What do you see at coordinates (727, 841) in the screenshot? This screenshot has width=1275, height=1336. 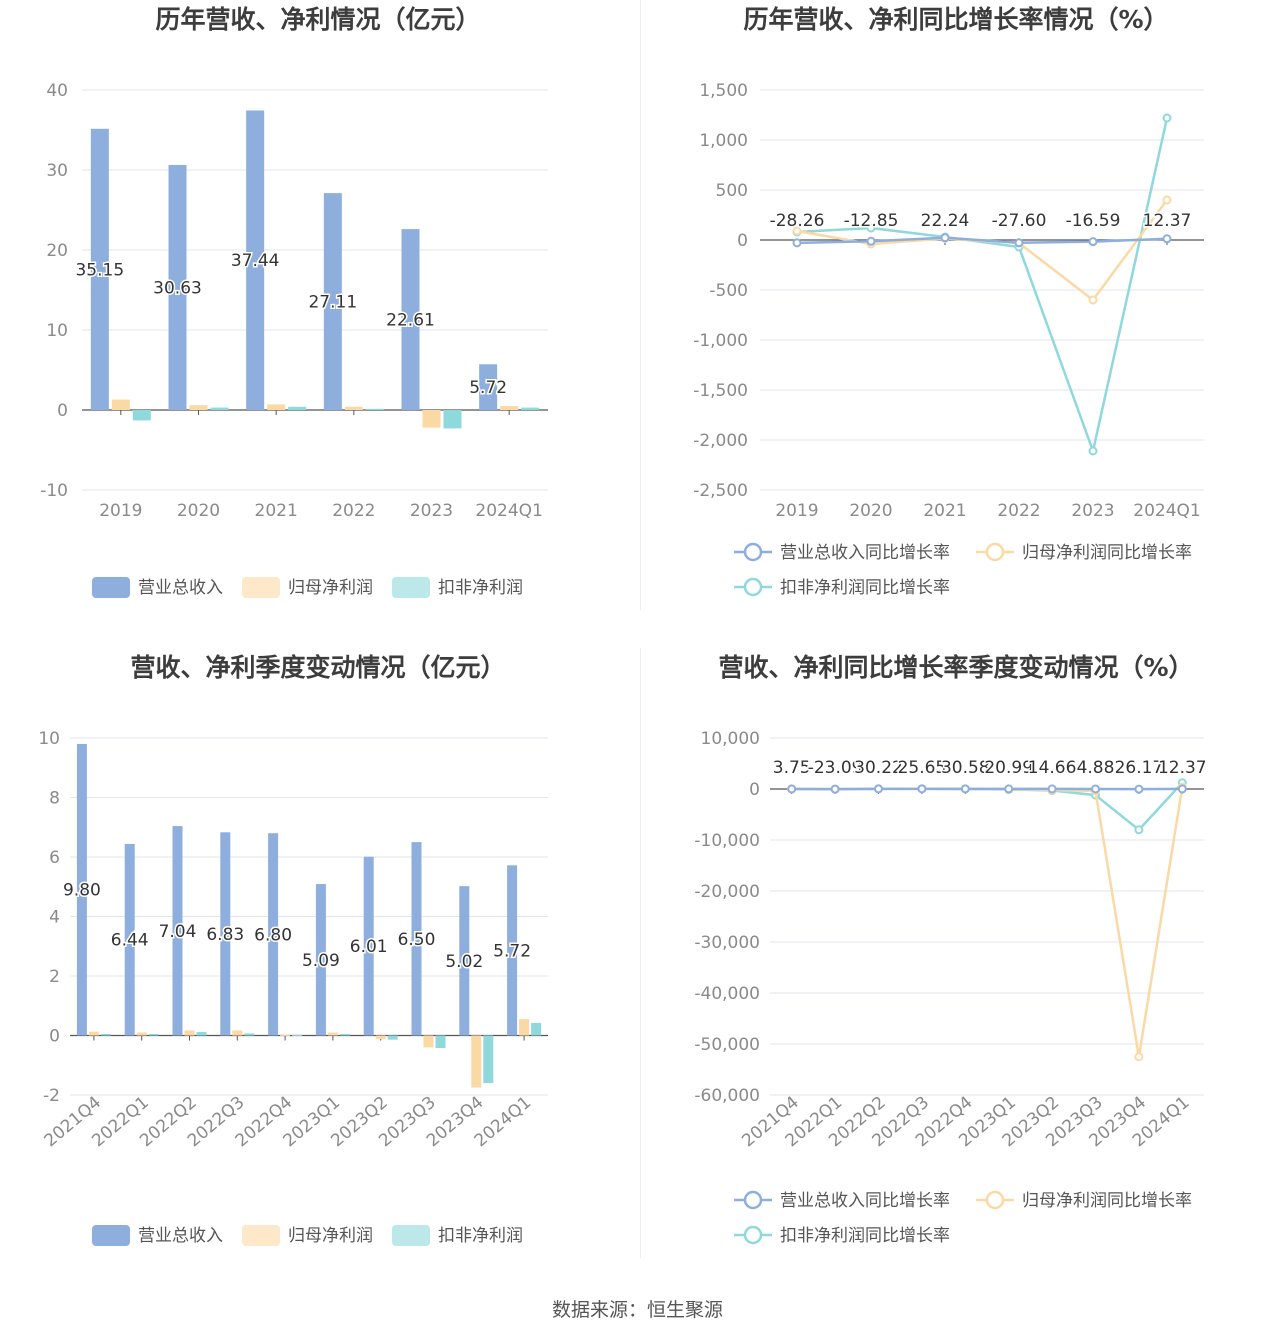 I see `y-tick-label: -10,000` at bounding box center [727, 841].